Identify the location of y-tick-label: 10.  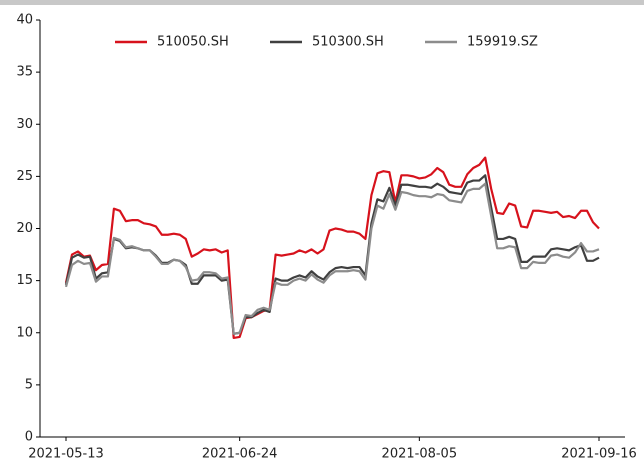
(24, 332).